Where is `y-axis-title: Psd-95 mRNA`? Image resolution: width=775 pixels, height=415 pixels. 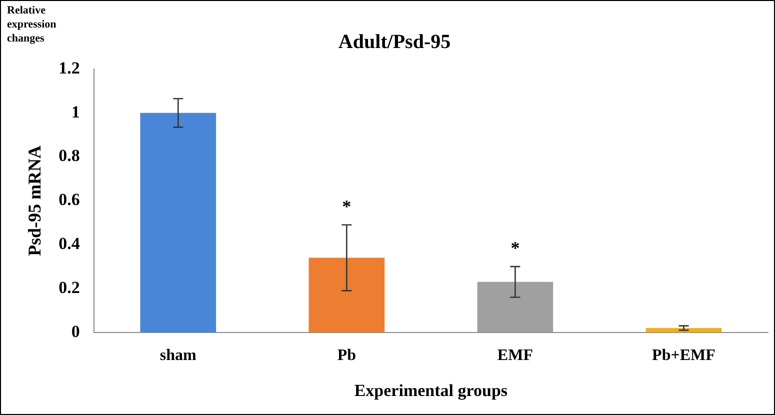
y-axis-title: Psd-95 mRNA is located at coordinates (34, 200).